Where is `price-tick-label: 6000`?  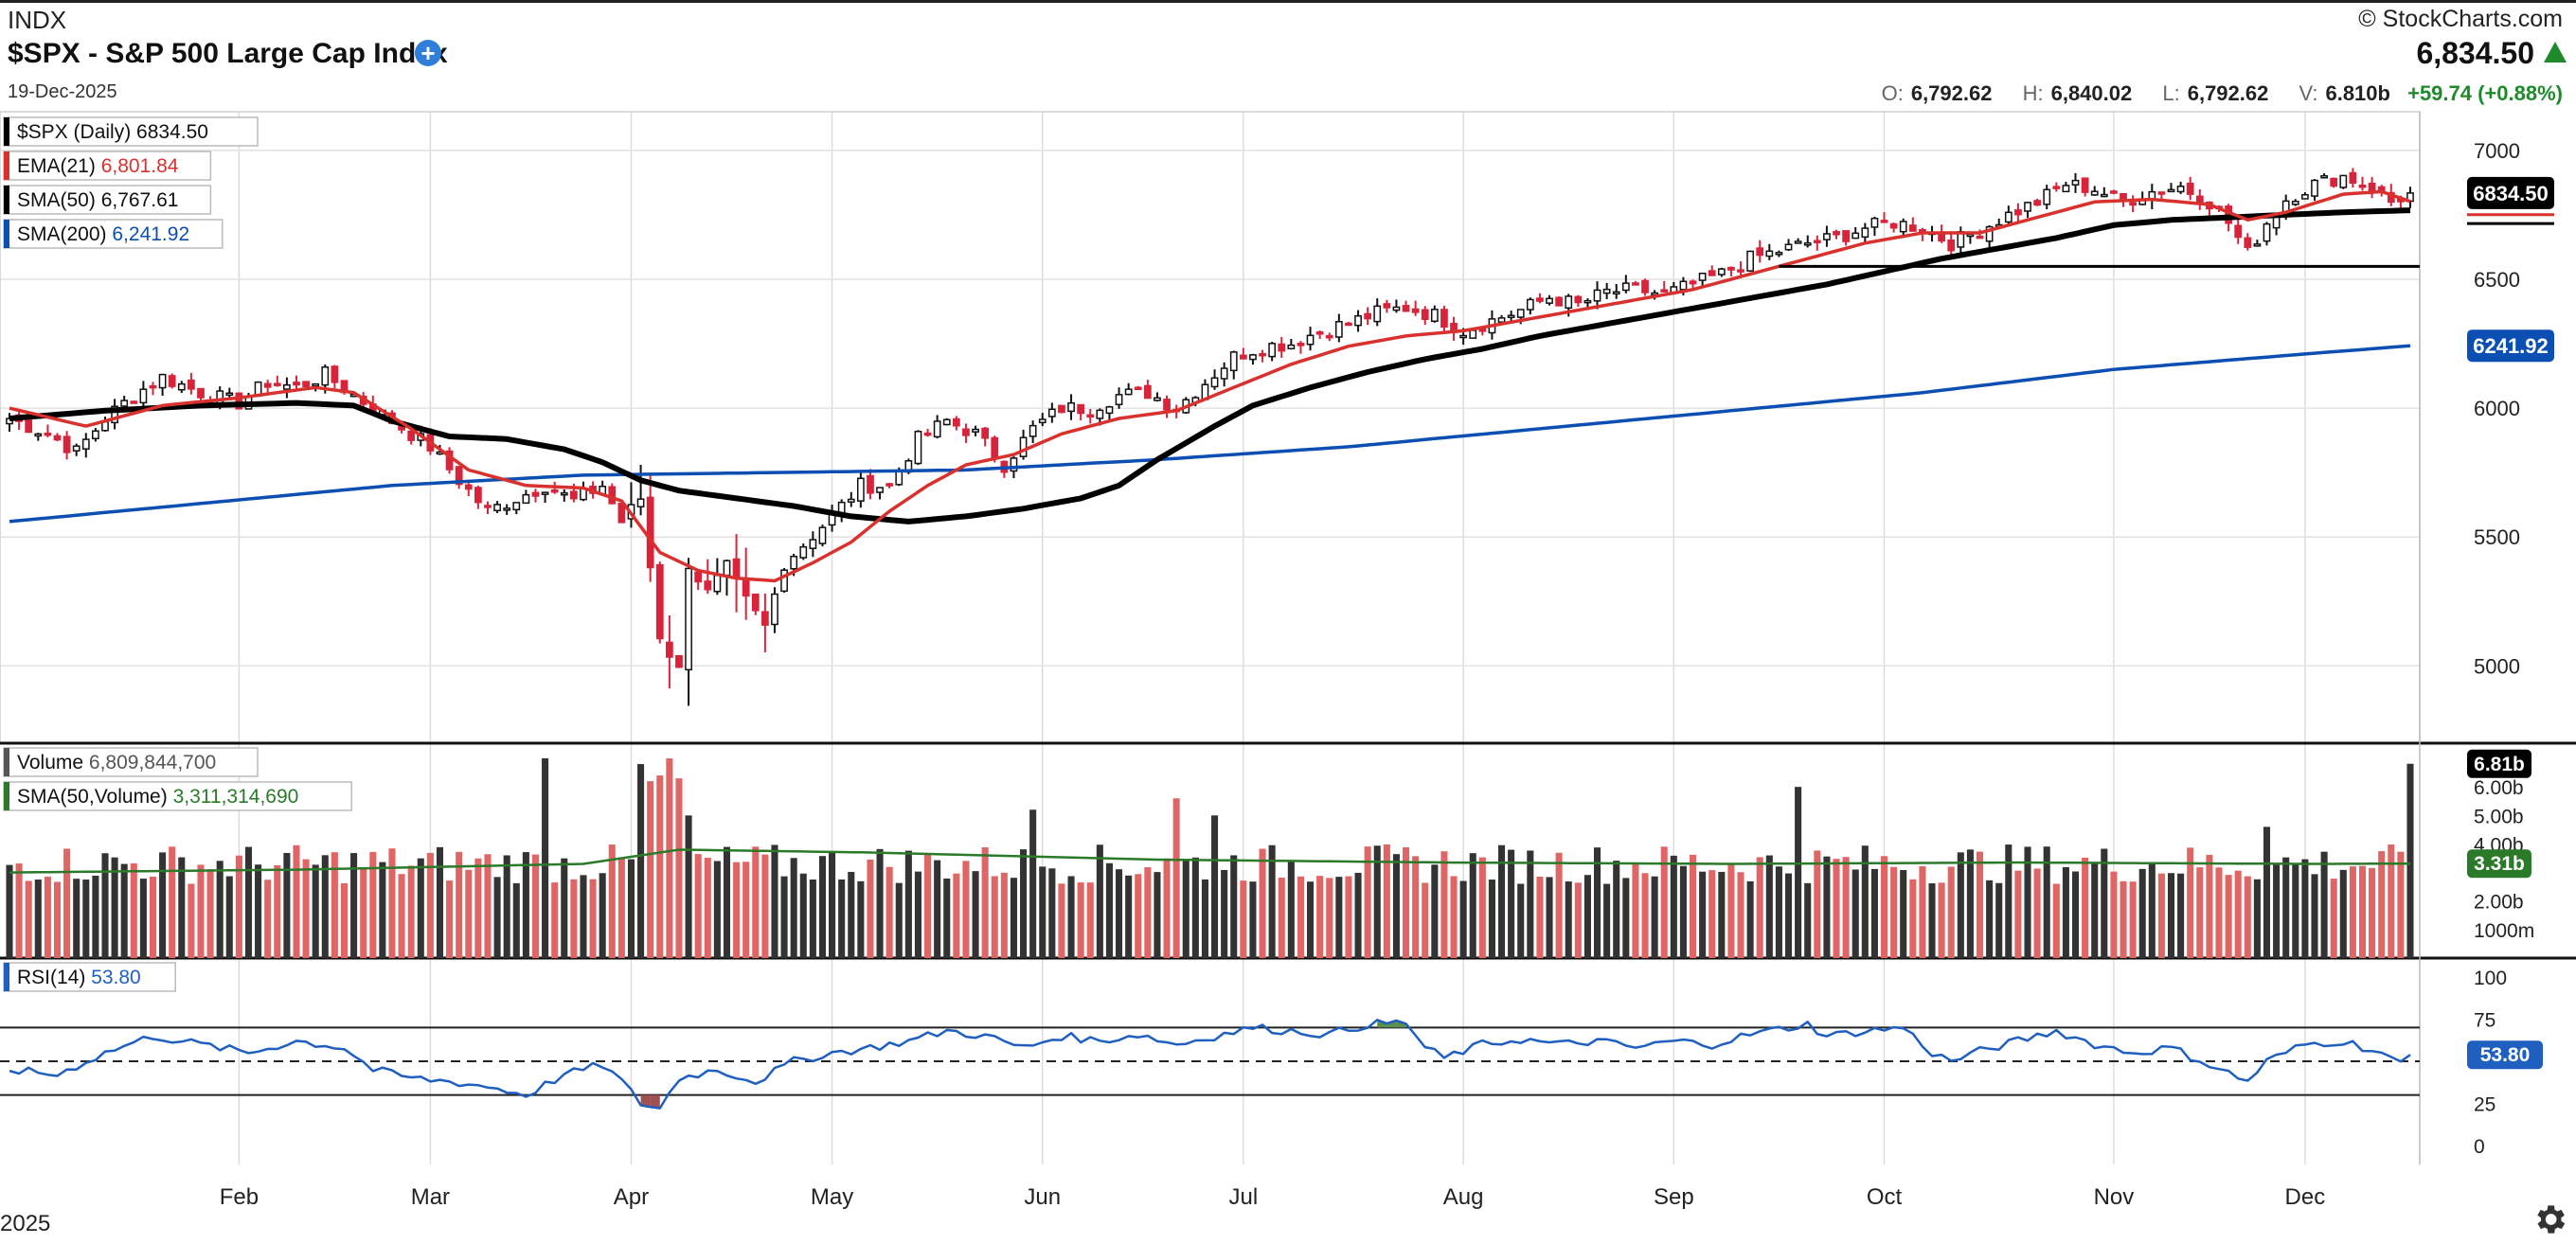 price-tick-label: 6000 is located at coordinates (2497, 408).